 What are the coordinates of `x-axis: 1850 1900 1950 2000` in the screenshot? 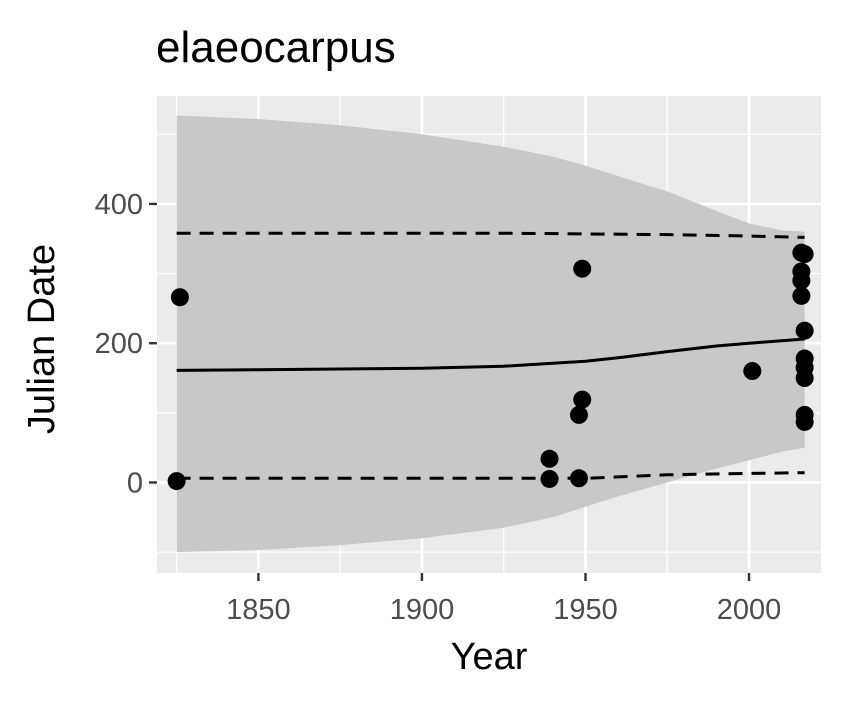 It's located at (503, 599).